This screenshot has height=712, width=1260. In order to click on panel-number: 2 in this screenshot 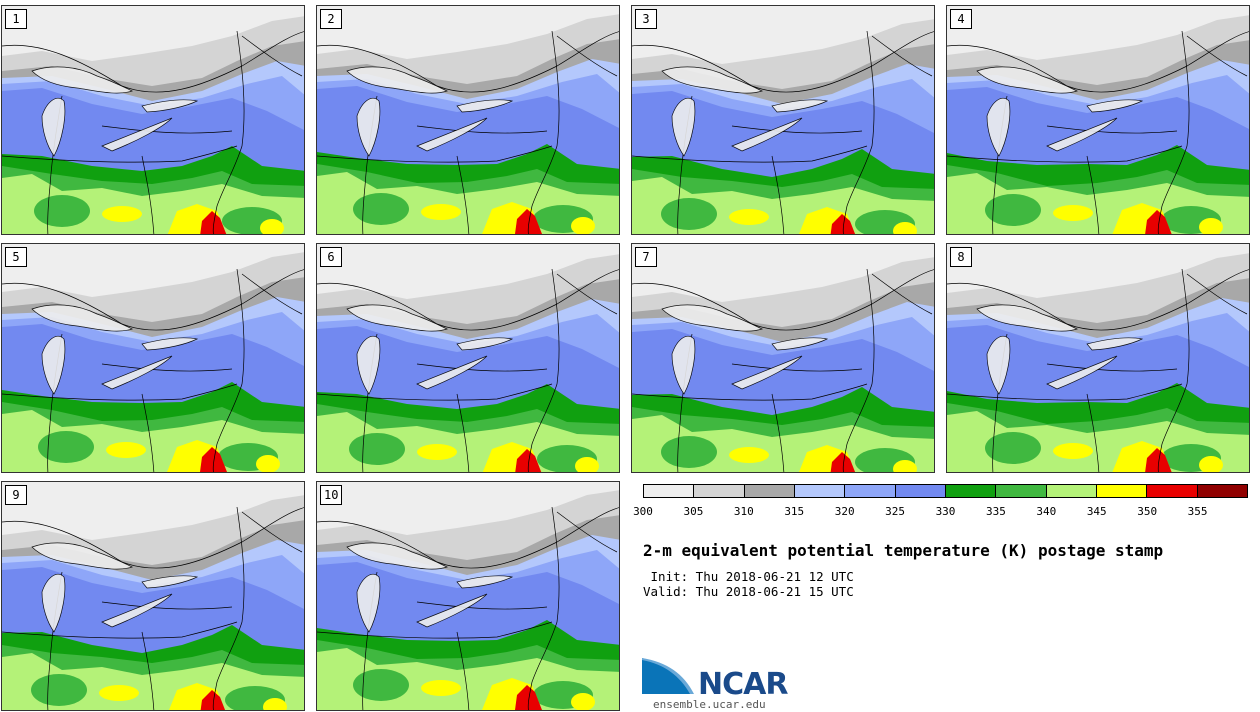, I will do `click(331, 19)`.